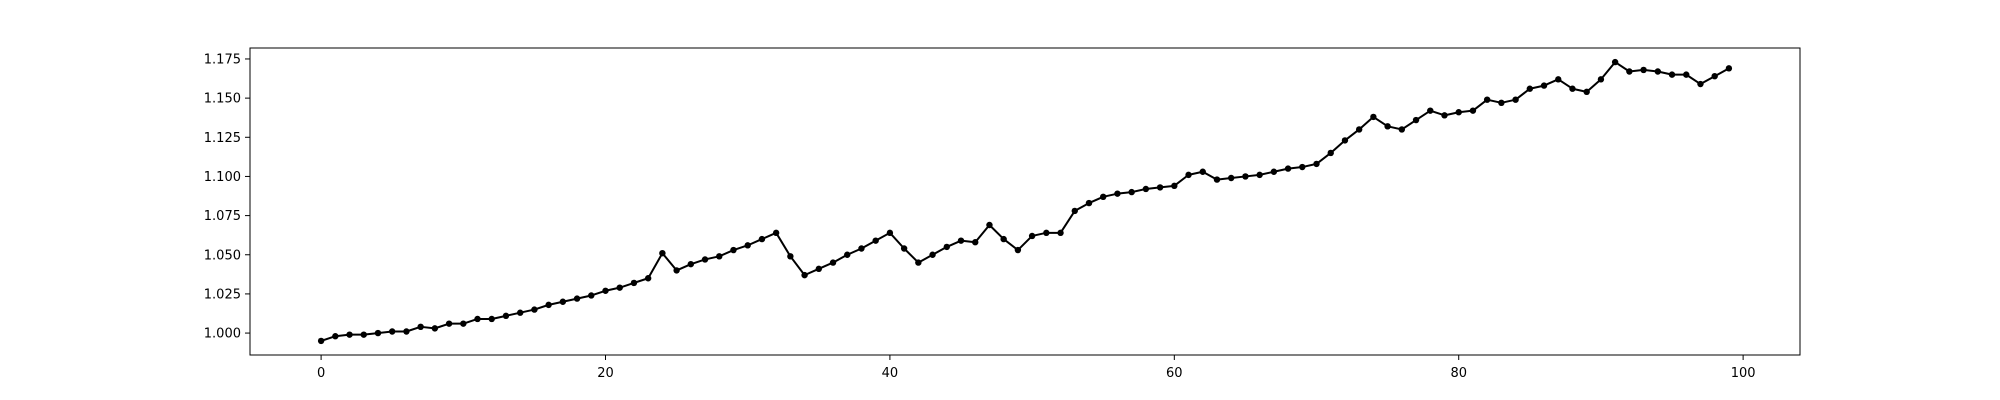 This screenshot has width=2000, height=400. Describe the element at coordinates (222, 177) in the screenshot. I see `y-tick-label: 1.100` at that location.